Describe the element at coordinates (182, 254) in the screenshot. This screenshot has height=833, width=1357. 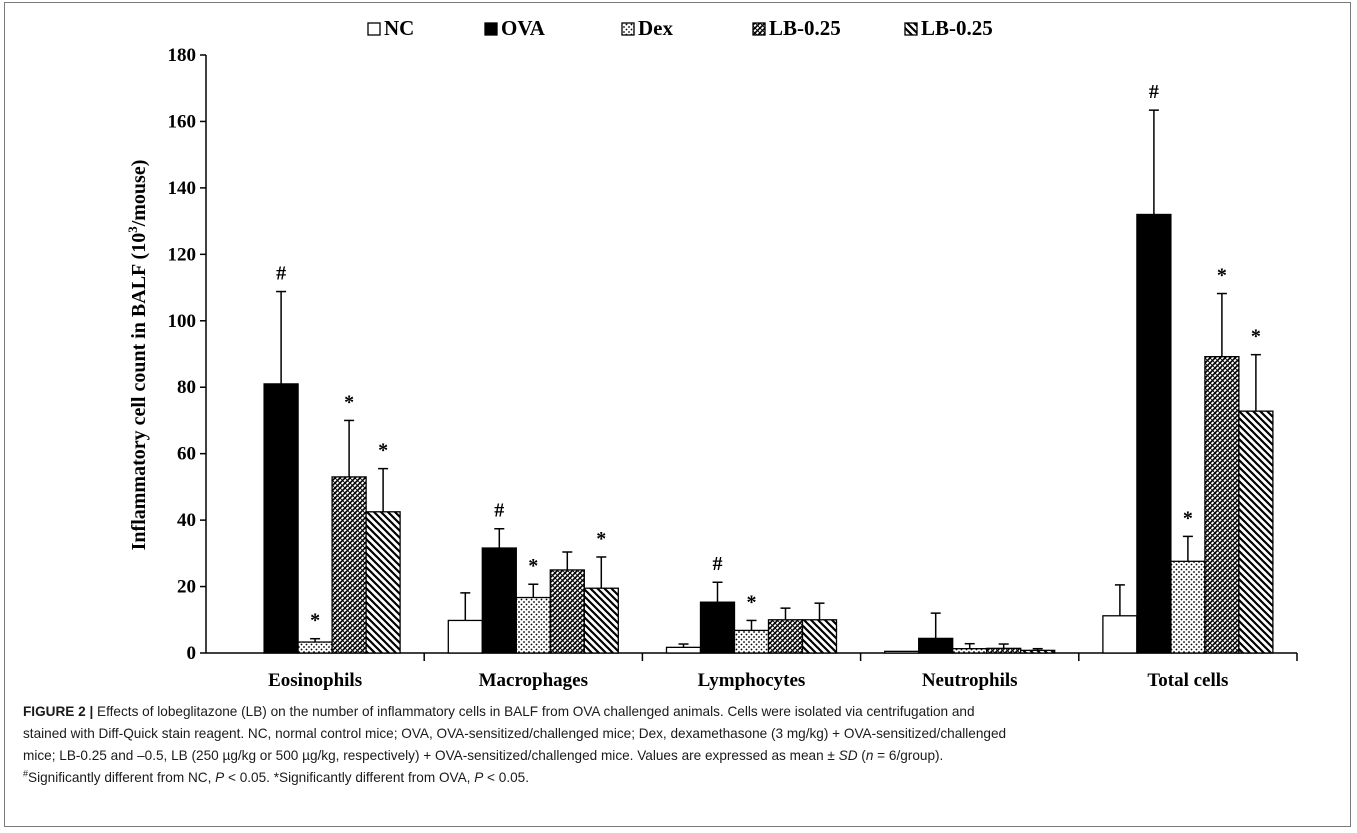
I see `y-tick-label: 120` at that location.